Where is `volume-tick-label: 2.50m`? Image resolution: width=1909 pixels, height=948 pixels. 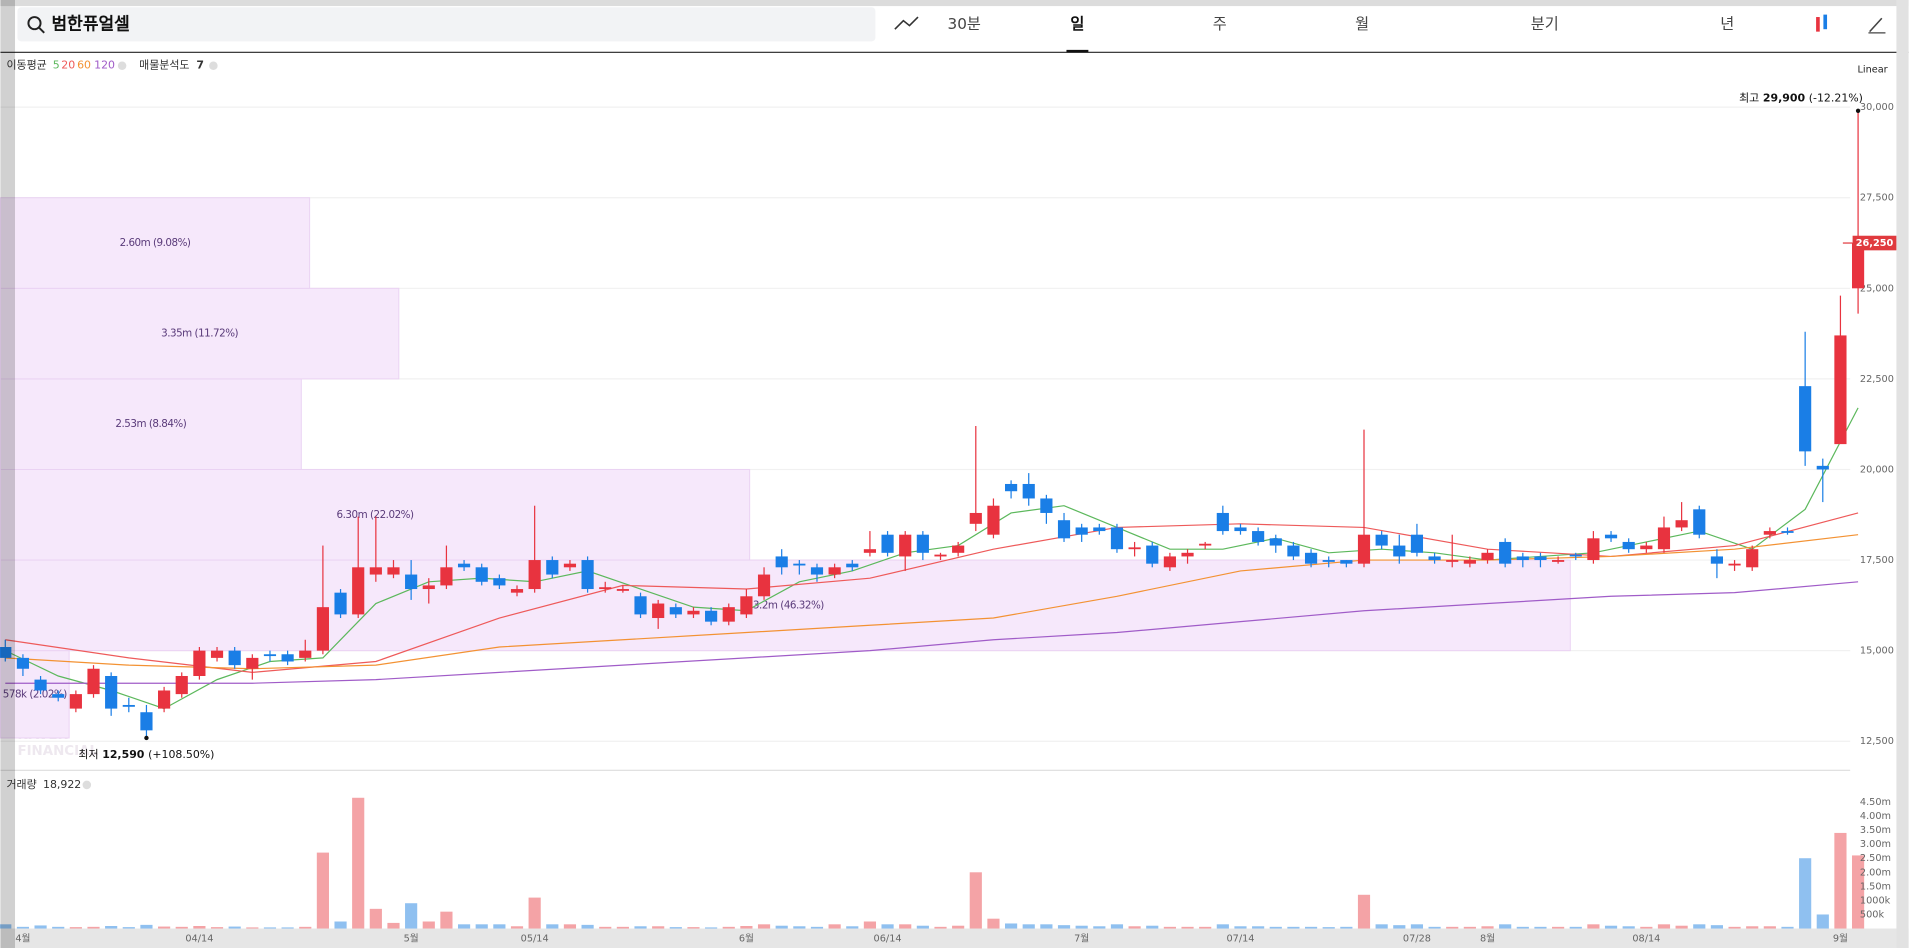
volume-tick-label: 2.50m is located at coordinates (1875, 858).